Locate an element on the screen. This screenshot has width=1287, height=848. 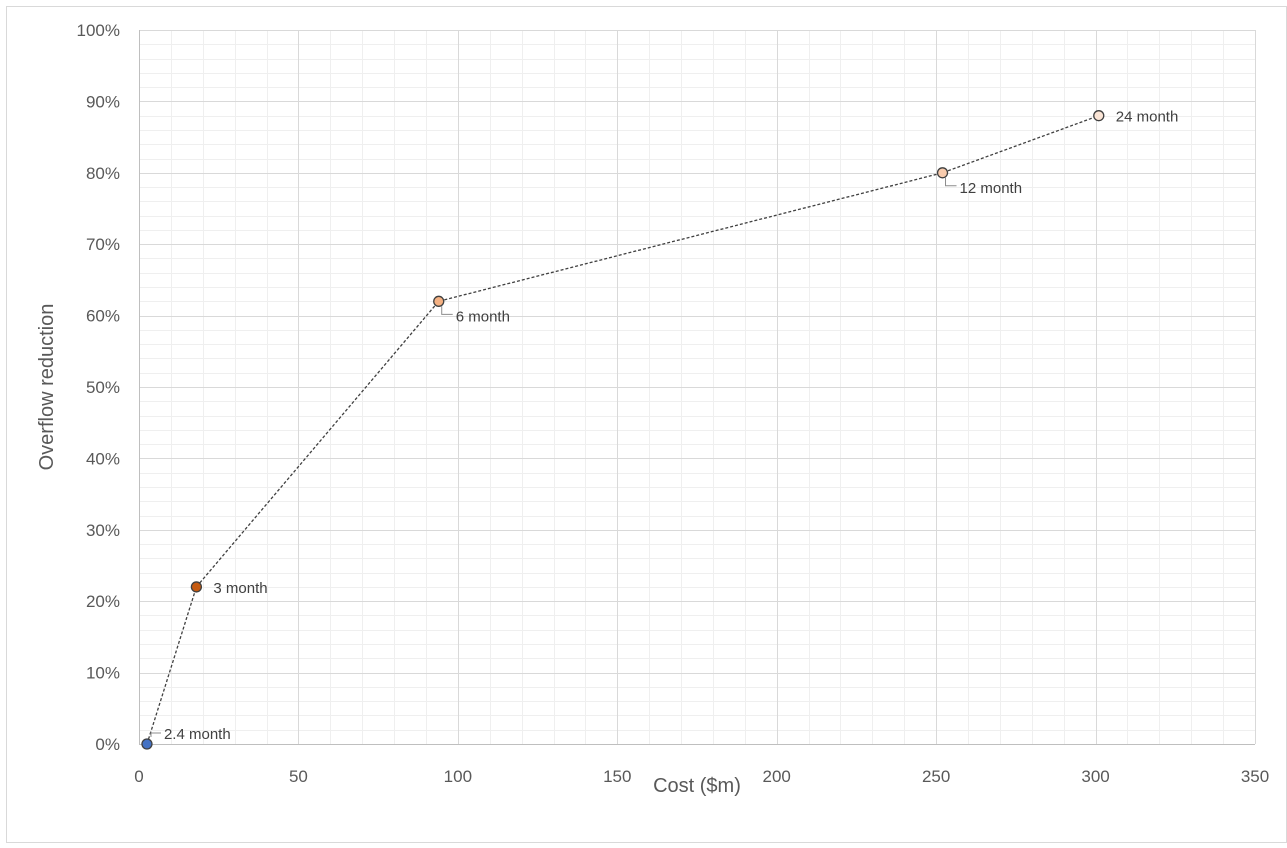
x-tick-label: 300 is located at coordinates (1095, 776).